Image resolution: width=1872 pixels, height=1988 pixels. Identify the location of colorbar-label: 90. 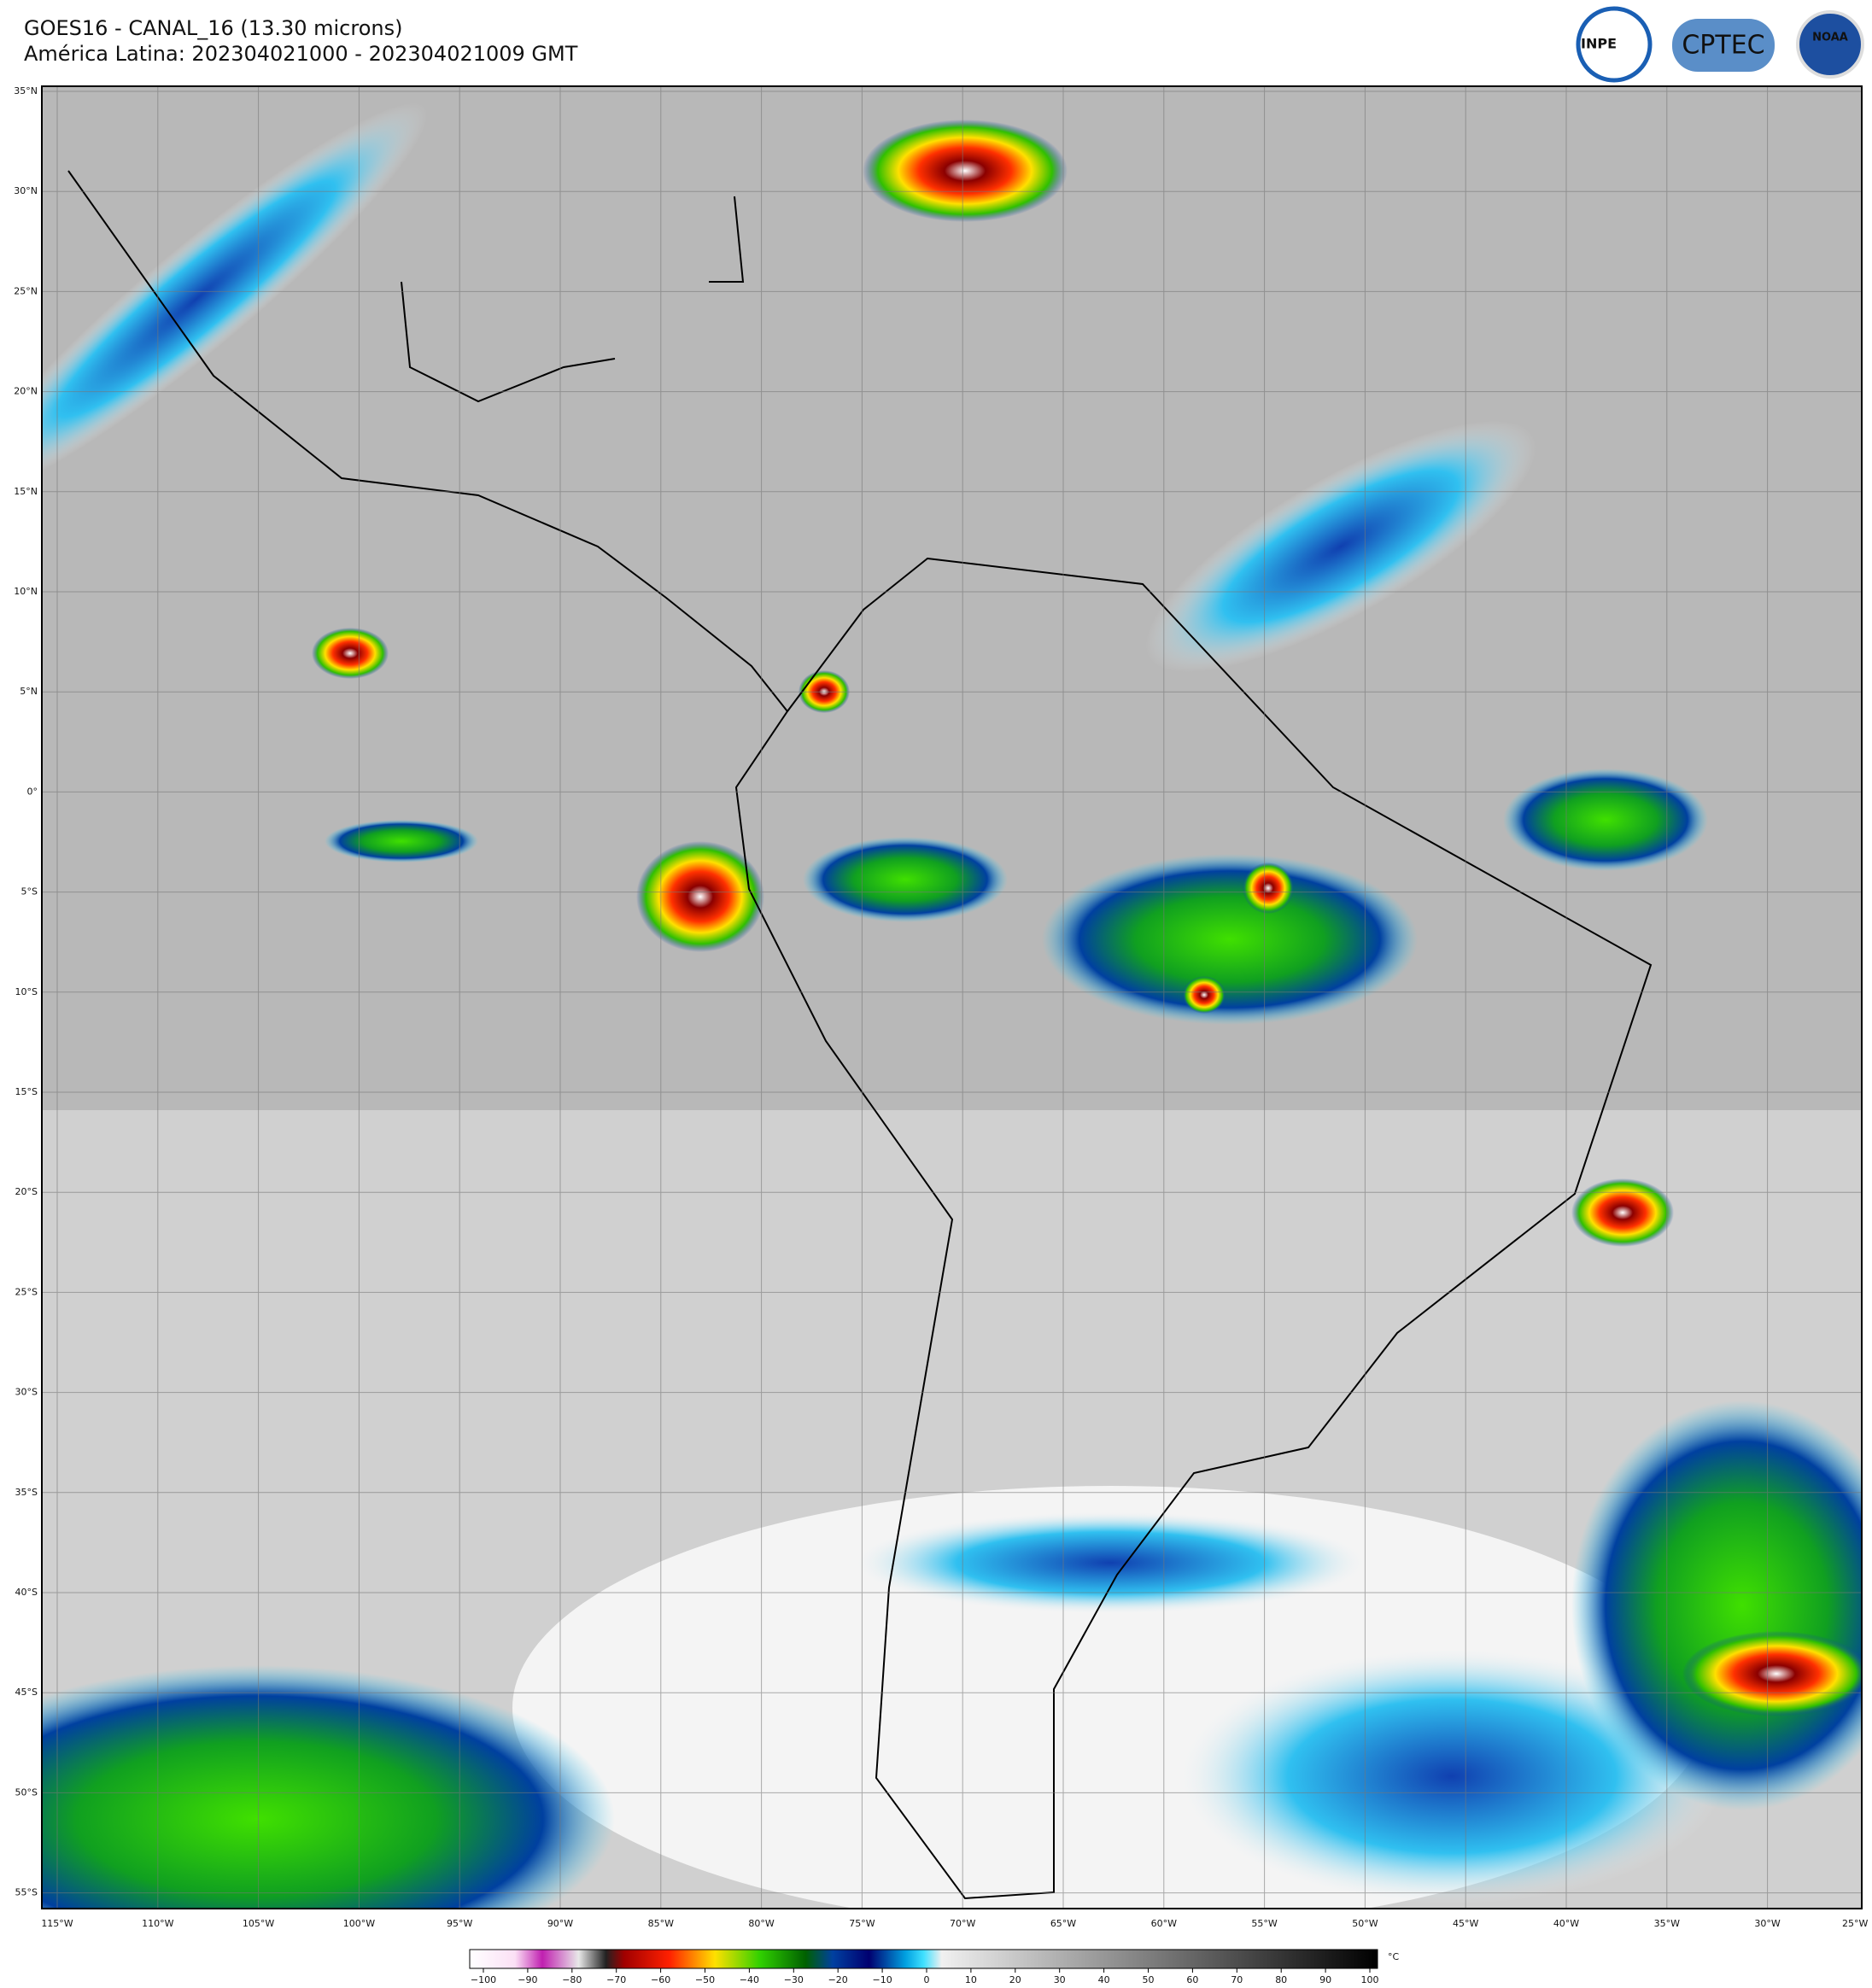
(1325, 1979).